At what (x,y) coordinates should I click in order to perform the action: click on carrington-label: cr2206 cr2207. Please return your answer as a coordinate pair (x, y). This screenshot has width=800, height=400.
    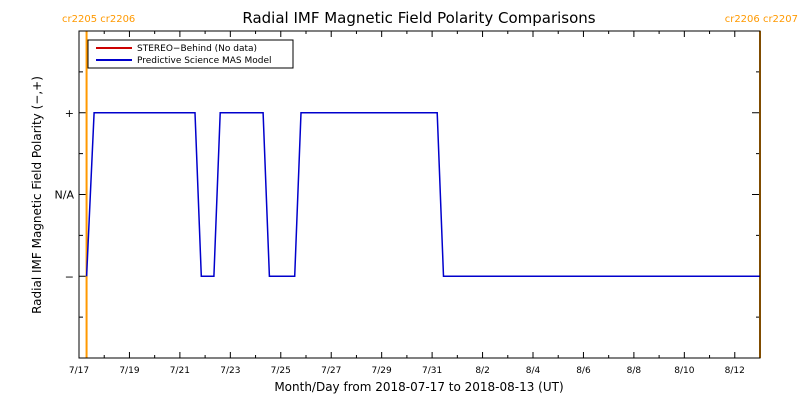
    Looking at the image, I should click on (761, 19).